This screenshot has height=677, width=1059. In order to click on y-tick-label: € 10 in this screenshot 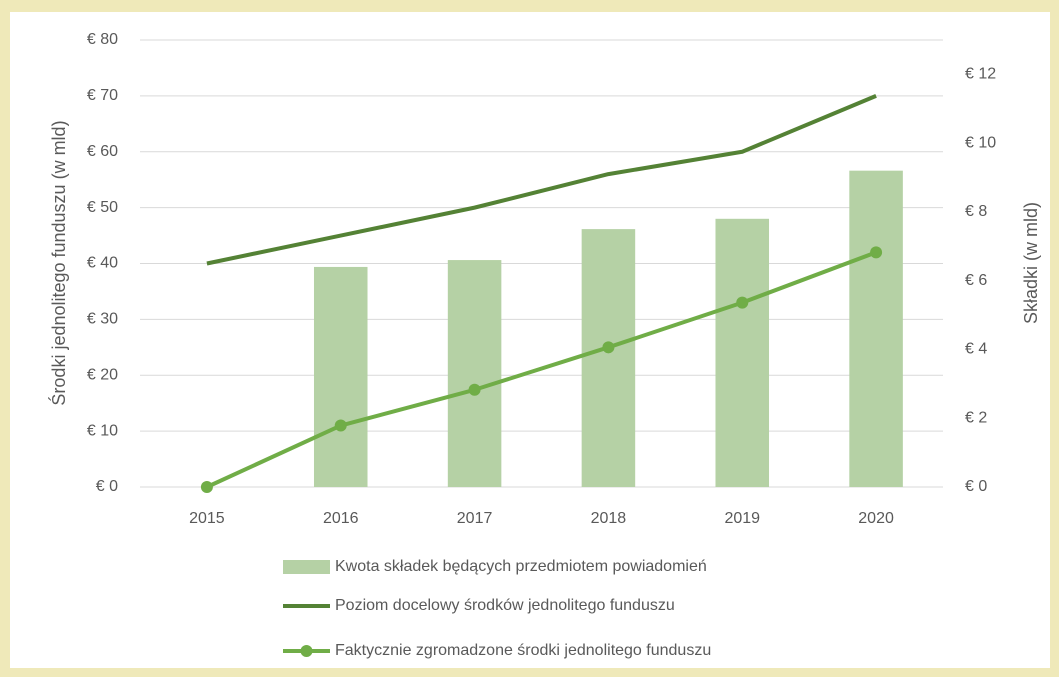, I will do `click(102, 430)`.